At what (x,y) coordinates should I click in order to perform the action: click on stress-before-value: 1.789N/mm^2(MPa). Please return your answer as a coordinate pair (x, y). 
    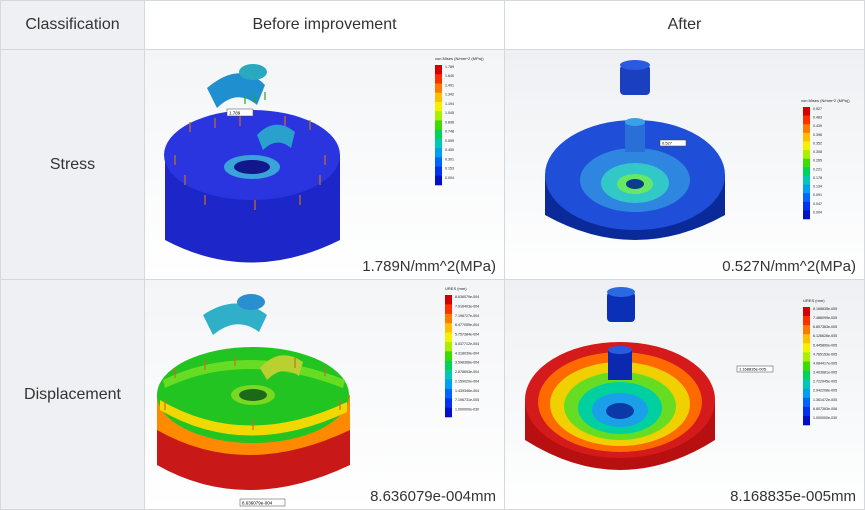
    Looking at the image, I should click on (429, 266).